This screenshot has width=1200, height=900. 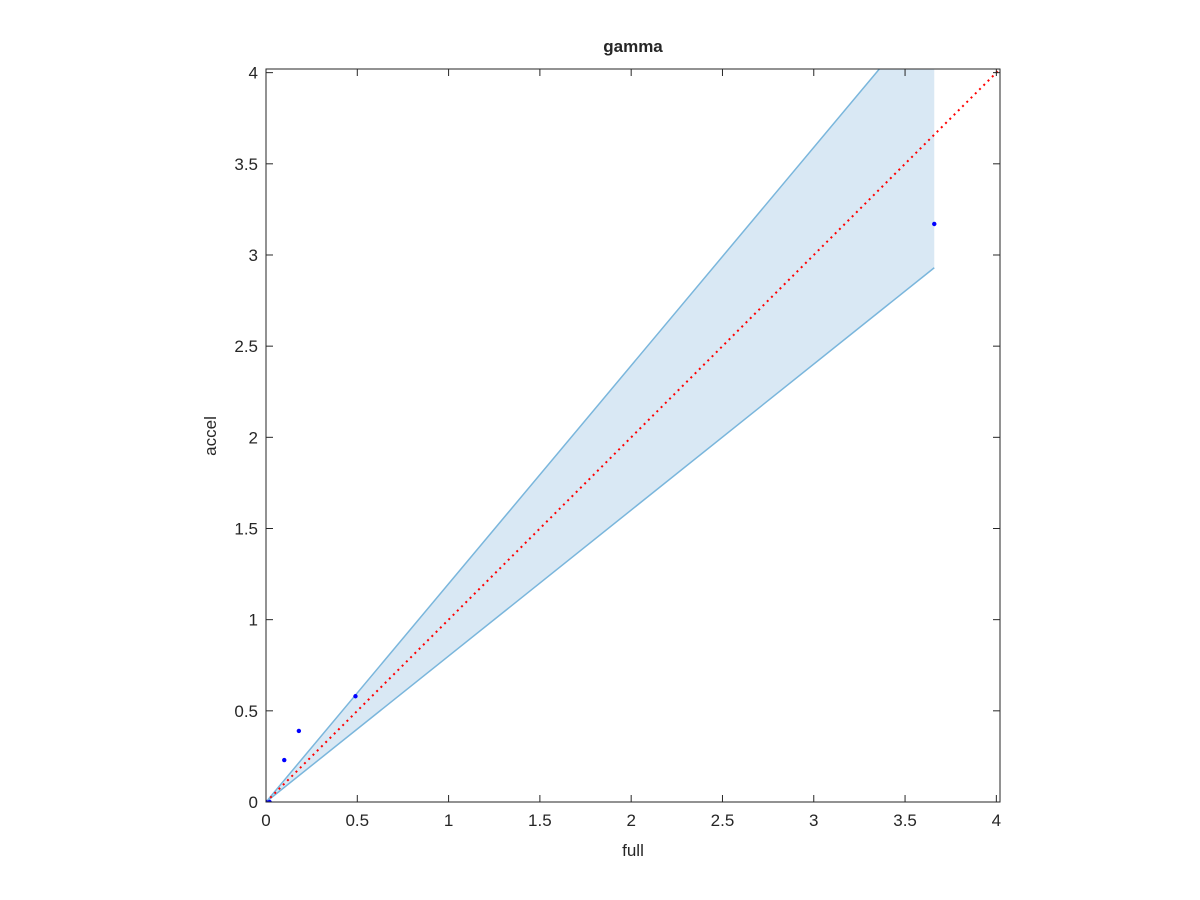 I want to click on y-tick-label: 3.5, so click(x=246, y=164).